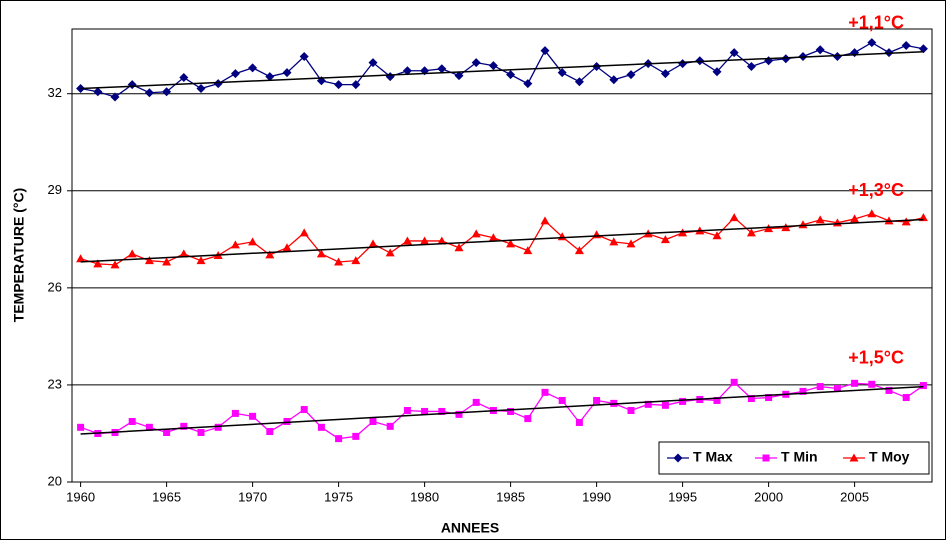  Describe the element at coordinates (424, 496) in the screenshot. I see `x-tick-label: 1980` at that location.